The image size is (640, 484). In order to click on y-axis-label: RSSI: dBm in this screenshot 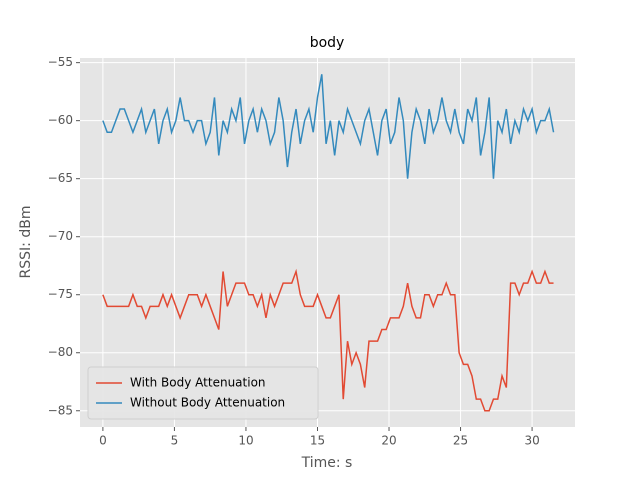, I will do `click(26, 242)`.